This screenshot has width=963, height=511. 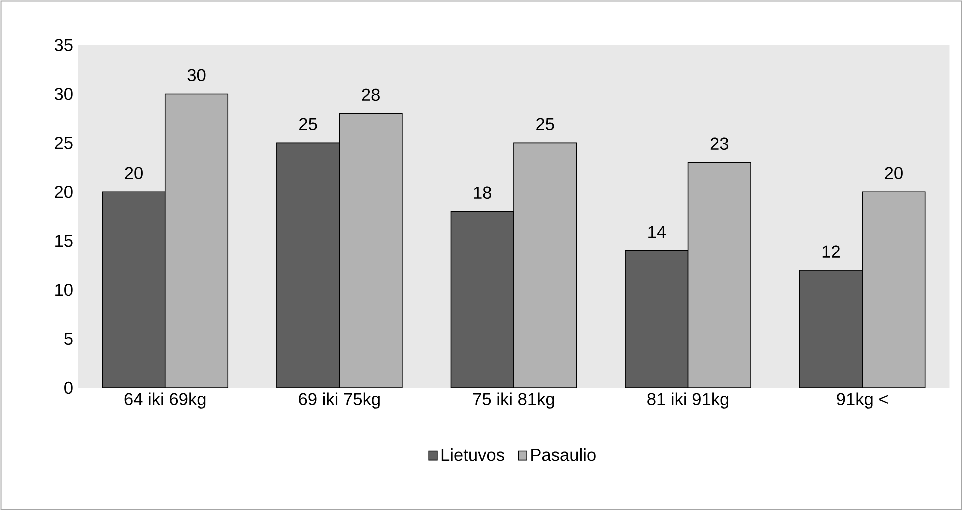 I want to click on legend-label: Pasaulio, so click(x=564, y=455).